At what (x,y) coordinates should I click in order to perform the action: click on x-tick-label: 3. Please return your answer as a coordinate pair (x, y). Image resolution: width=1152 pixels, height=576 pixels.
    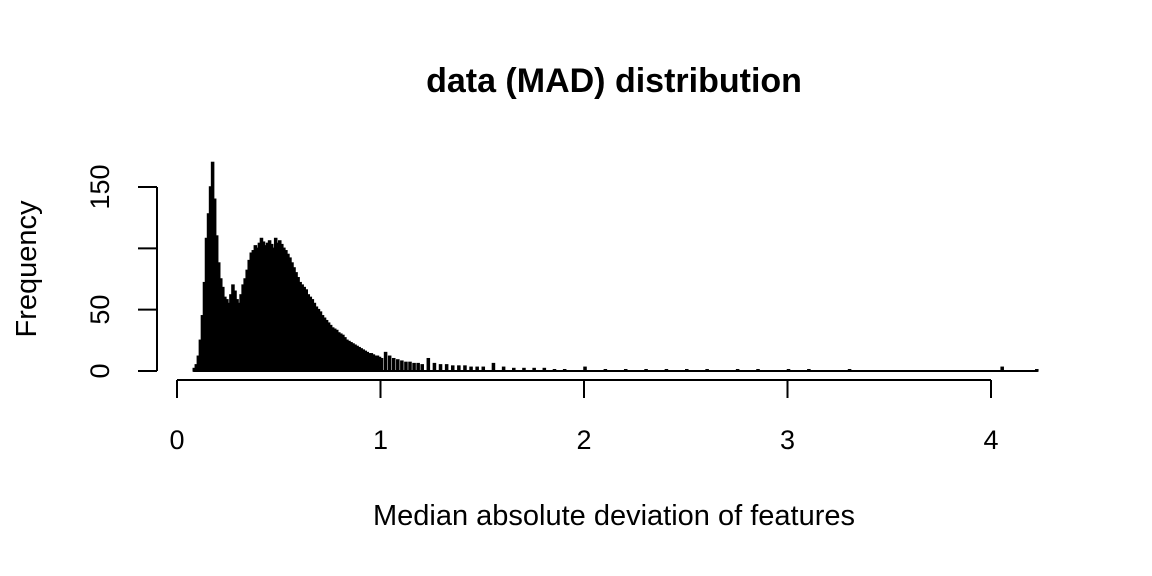
    Looking at the image, I should click on (787, 440).